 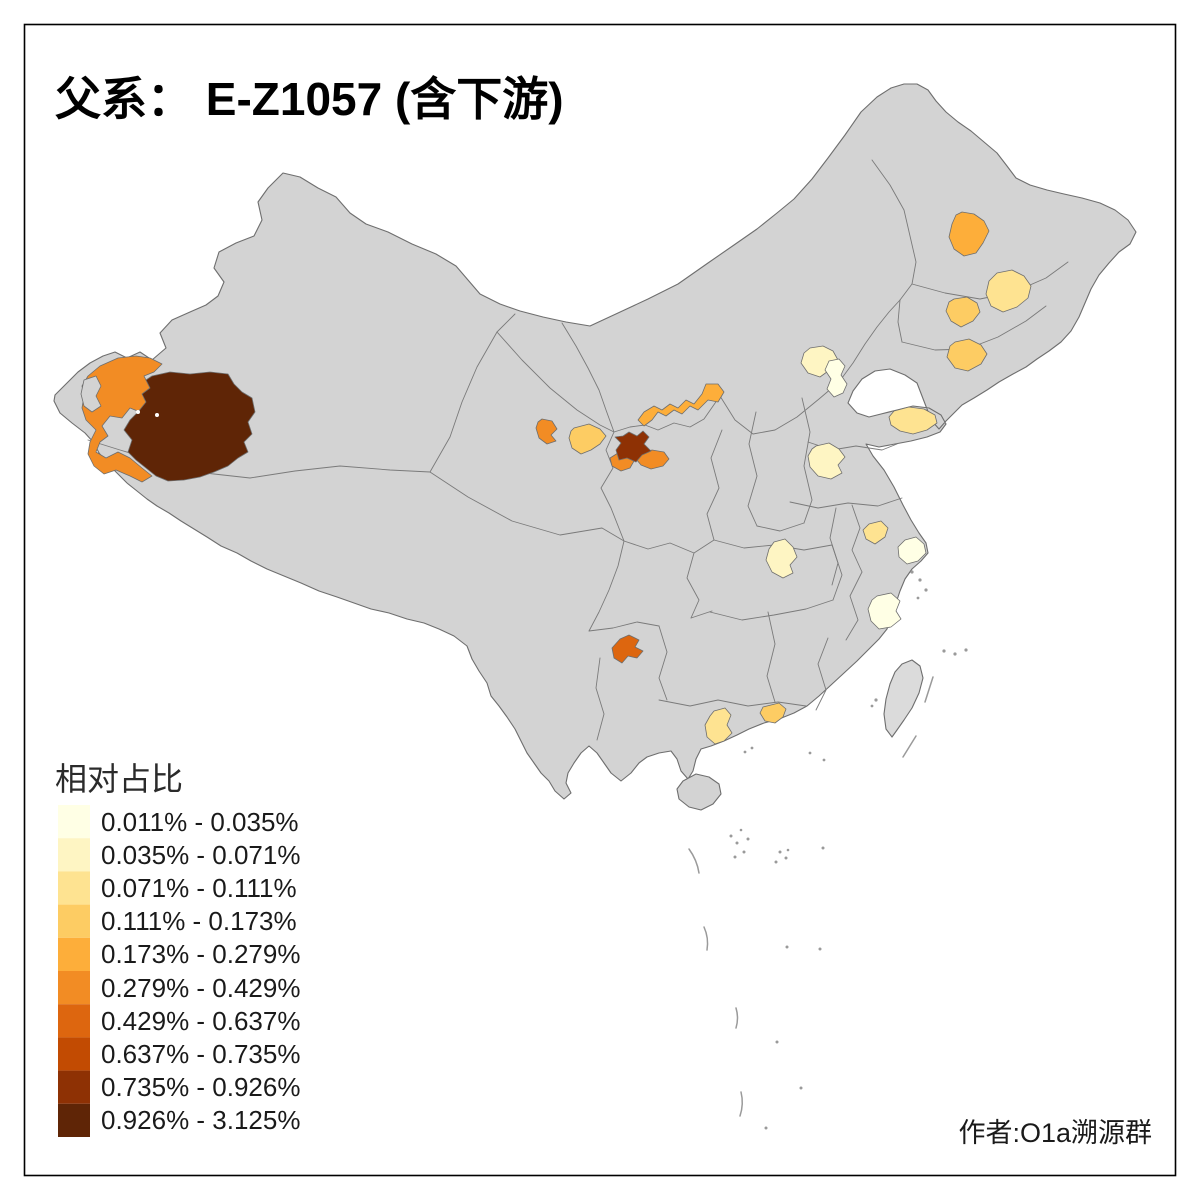 I want to click on legend-title: 相对占比, so click(x=119, y=779).